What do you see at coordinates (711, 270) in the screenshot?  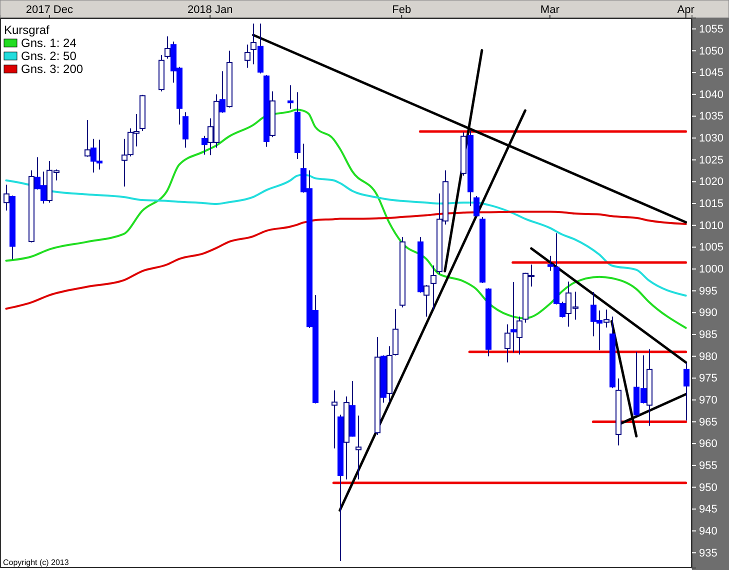 I see `y-tick-label: 1000` at bounding box center [711, 270].